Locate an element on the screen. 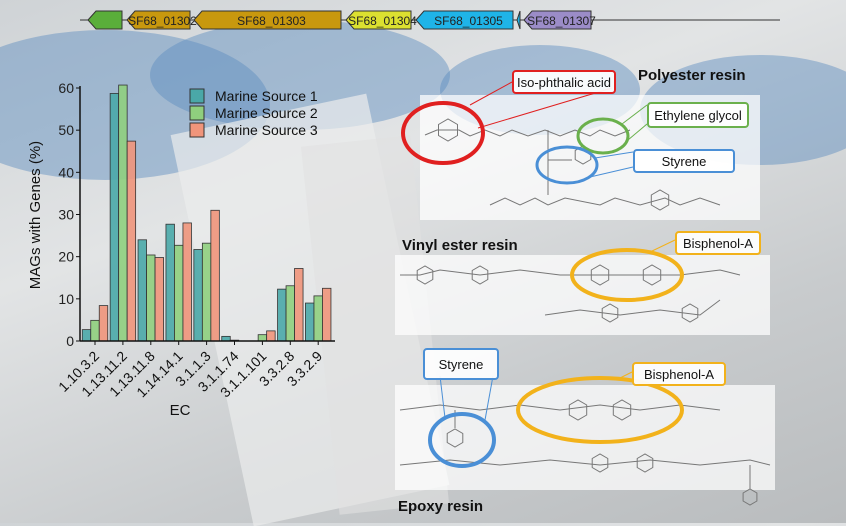 This screenshot has height=526, width=846. vinyl-panel is located at coordinates (582, 295).